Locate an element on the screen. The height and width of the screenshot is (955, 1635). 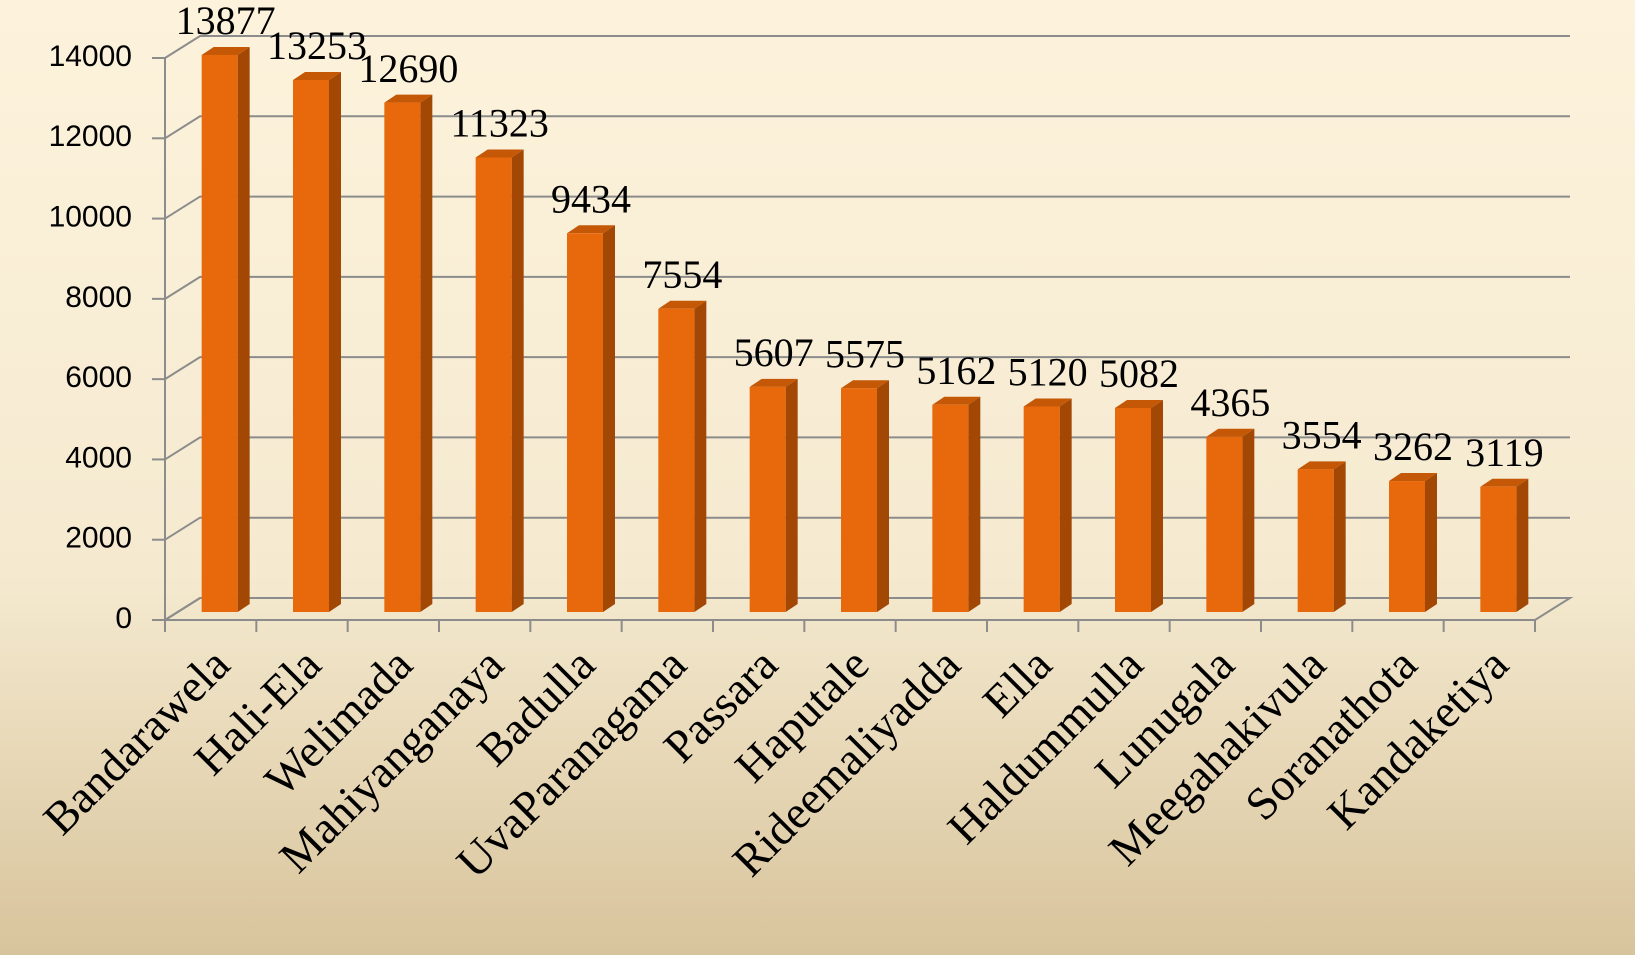
value-label: 11323 is located at coordinates (499, 123).